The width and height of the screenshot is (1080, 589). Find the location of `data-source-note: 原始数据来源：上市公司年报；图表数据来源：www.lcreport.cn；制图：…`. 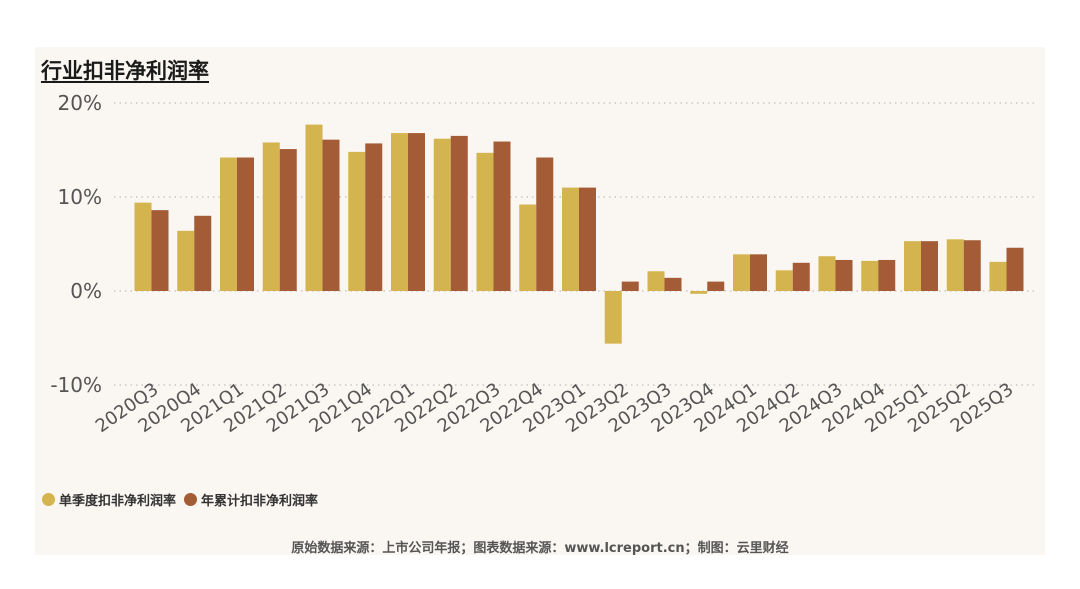

data-source-note: 原始数据来源：上市公司年报；图表数据来源：www.lcreport.cn；制图：… is located at coordinates (540, 548).